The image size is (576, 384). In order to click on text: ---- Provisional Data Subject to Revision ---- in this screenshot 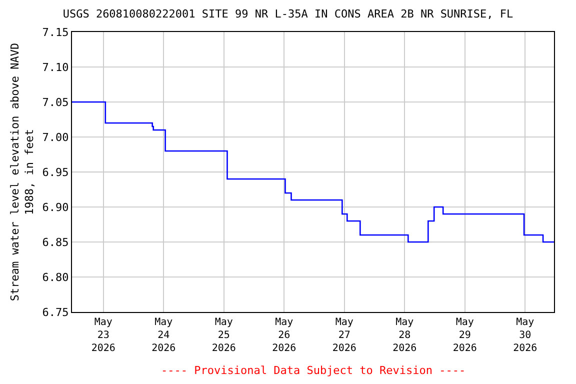, I will do `click(313, 370)`.